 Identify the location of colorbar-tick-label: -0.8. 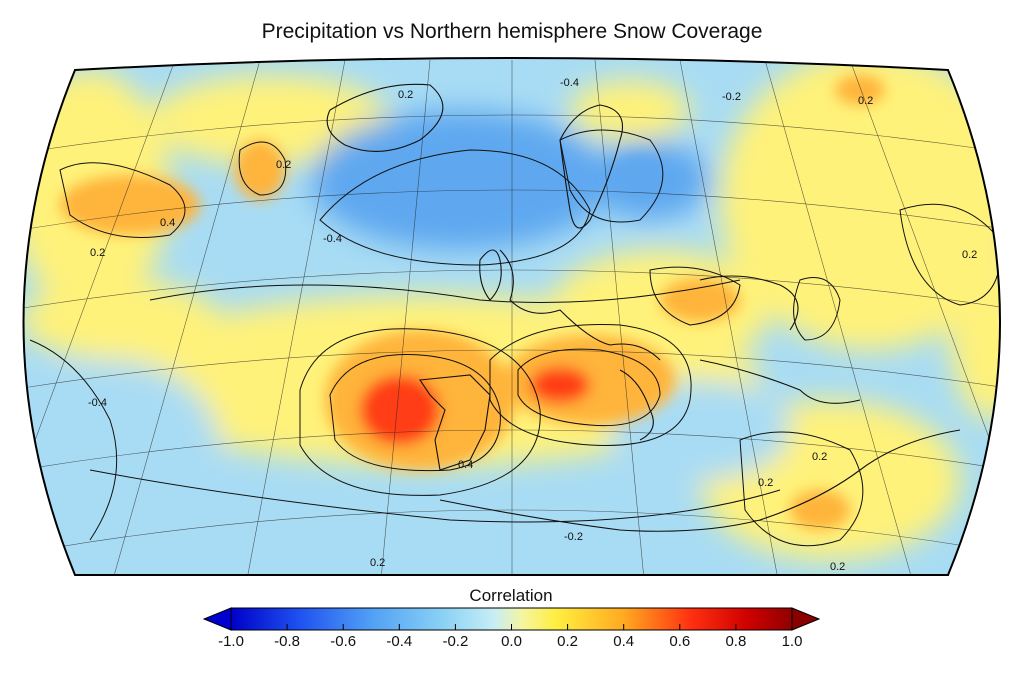
(287, 641).